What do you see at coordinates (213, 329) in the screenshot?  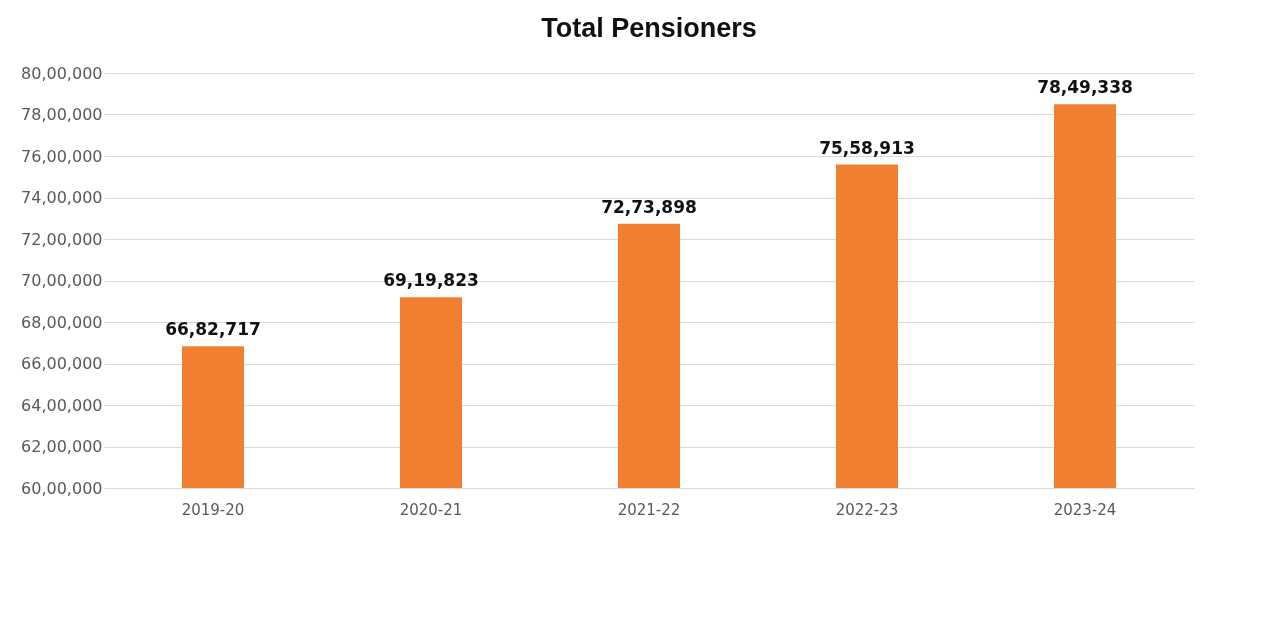 I see `data-label: 66,82,717` at bounding box center [213, 329].